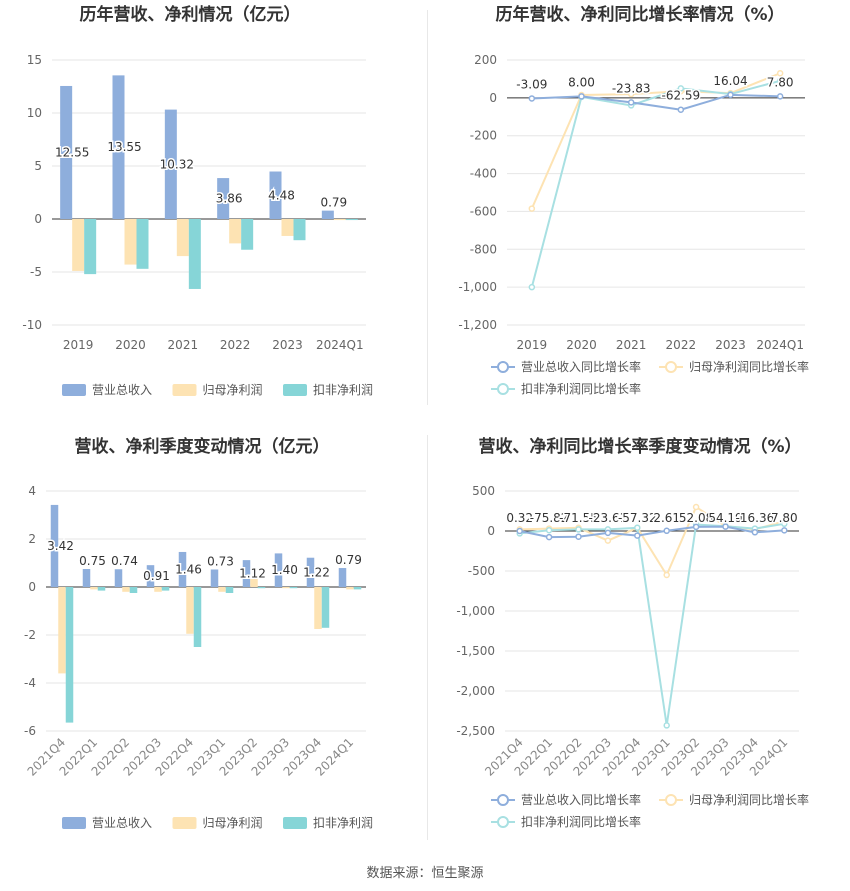  Describe the element at coordinates (652, 532) in the screenshot. I see `series-line-revenue-growth` at that location.